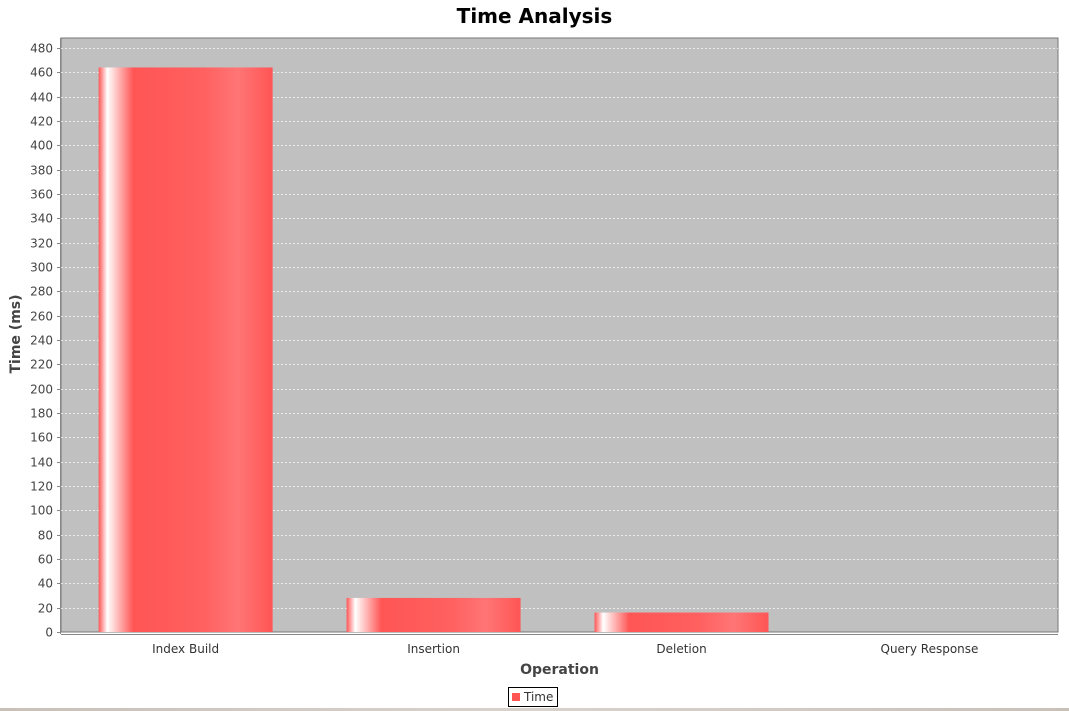 The image size is (1069, 711). Describe the element at coordinates (41, 438) in the screenshot. I see `y-tick-label: 160` at that location.